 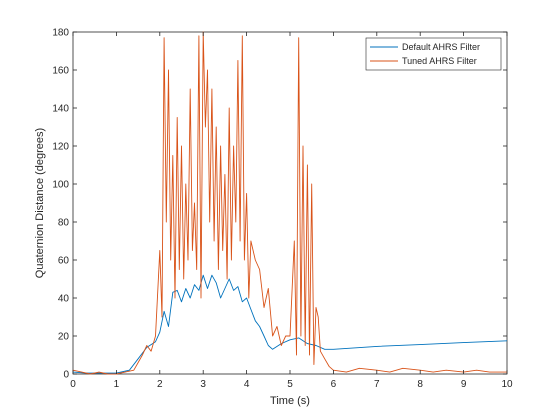 What do you see at coordinates (203, 384) in the screenshot?
I see `x-tick-label: 3` at bounding box center [203, 384].